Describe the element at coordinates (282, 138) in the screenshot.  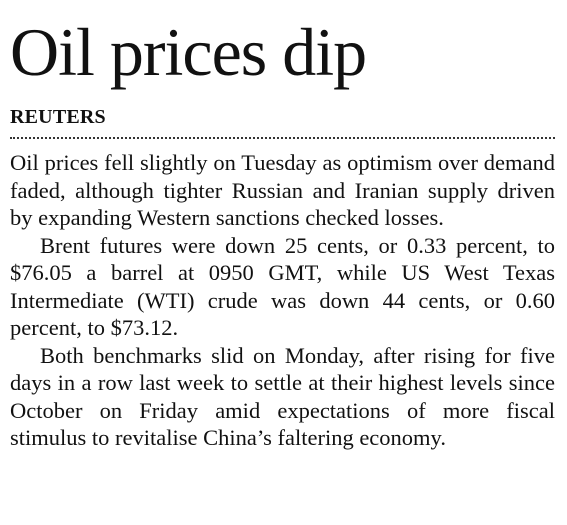
I see `dotted-divider` at that location.